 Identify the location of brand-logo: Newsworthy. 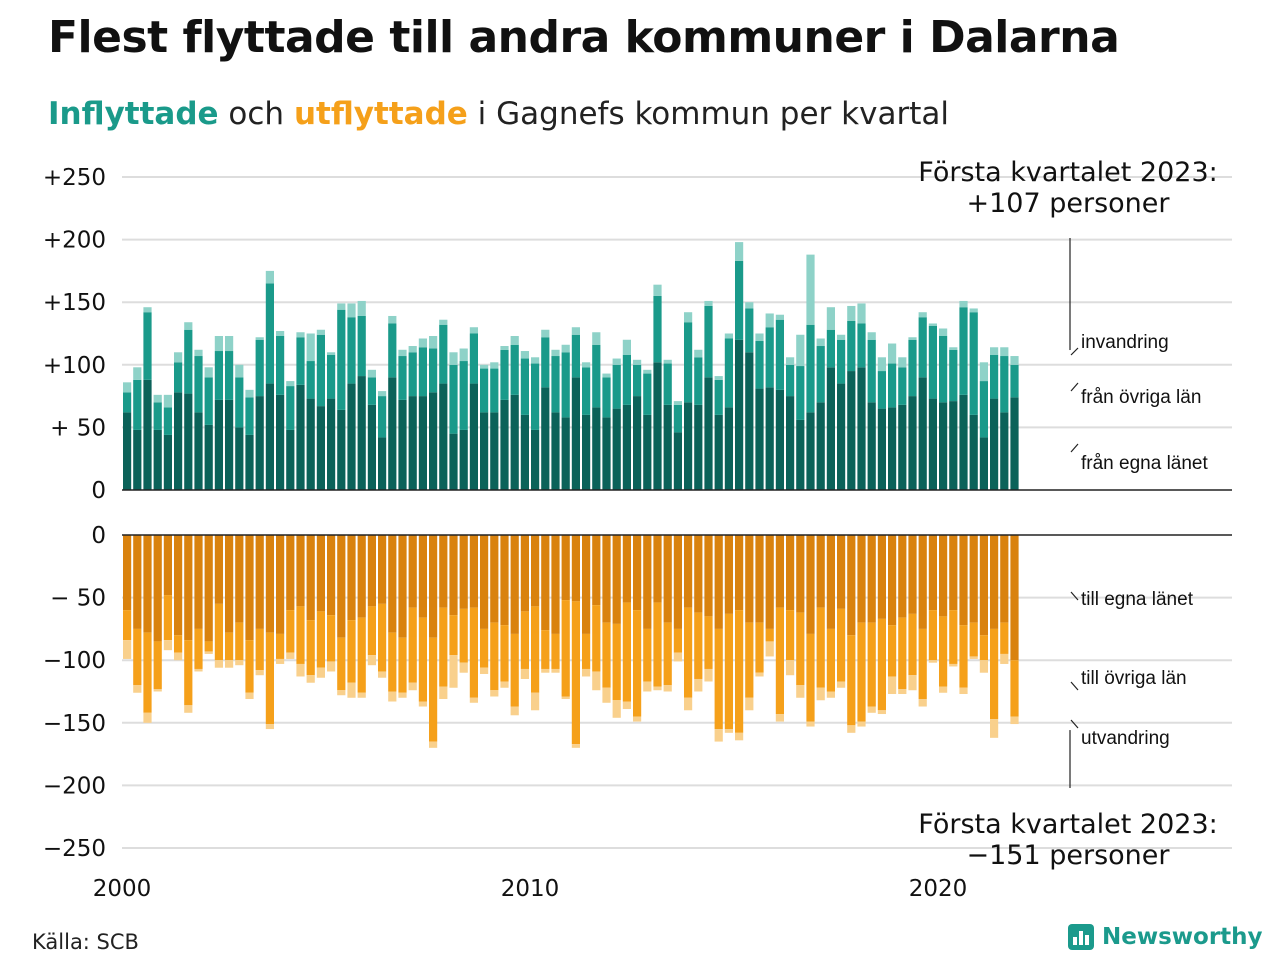
(1165, 937).